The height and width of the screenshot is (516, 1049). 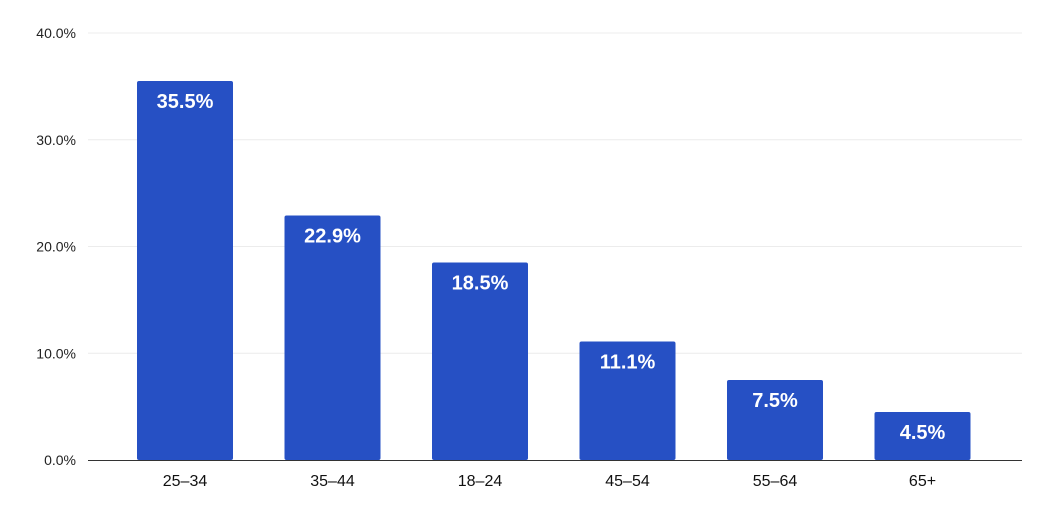 I want to click on bar-data-label: 4.5%, so click(x=923, y=433).